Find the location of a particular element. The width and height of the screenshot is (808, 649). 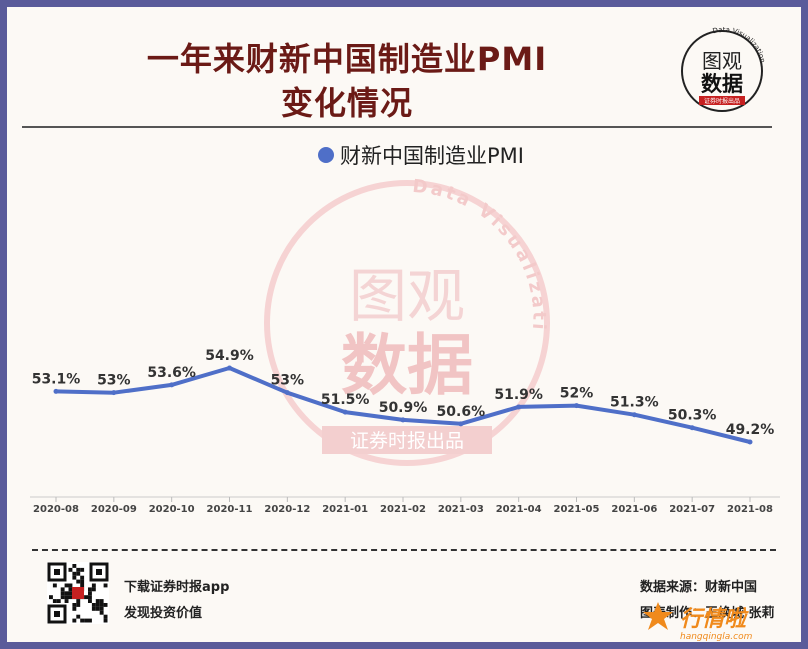

data-label: 53.1% is located at coordinates (56, 379).